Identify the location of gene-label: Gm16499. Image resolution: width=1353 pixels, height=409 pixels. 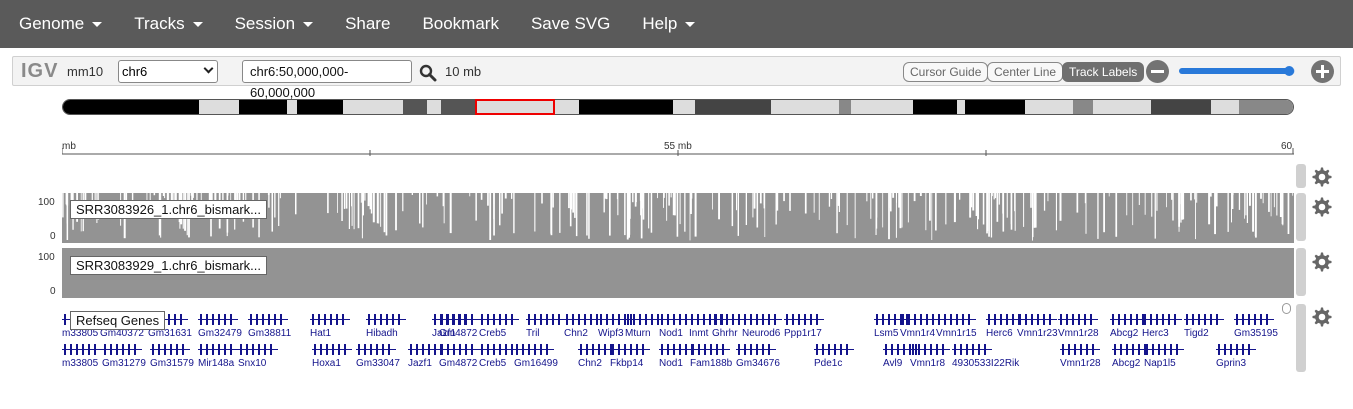
(536, 363).